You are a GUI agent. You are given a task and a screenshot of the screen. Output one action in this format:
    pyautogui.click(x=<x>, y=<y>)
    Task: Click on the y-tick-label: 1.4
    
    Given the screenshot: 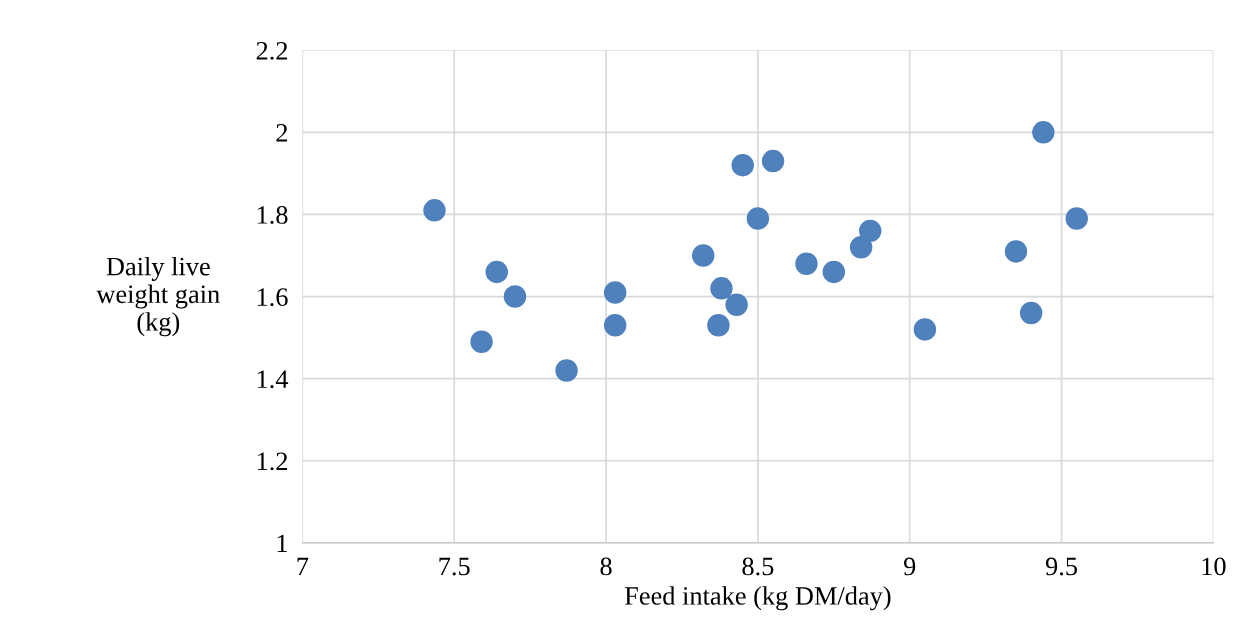 What is the action you would take?
    pyautogui.click(x=273, y=379)
    